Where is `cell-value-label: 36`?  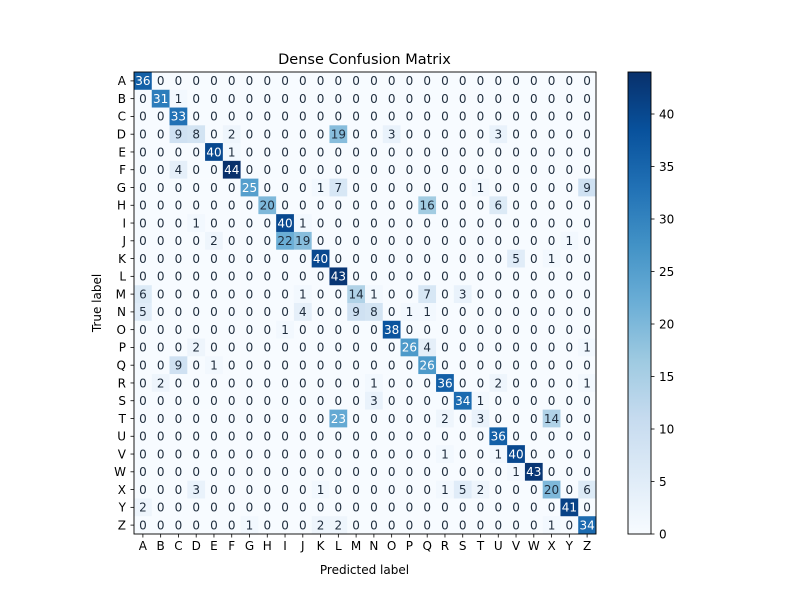
cell-value-label: 36 is located at coordinates (498, 437).